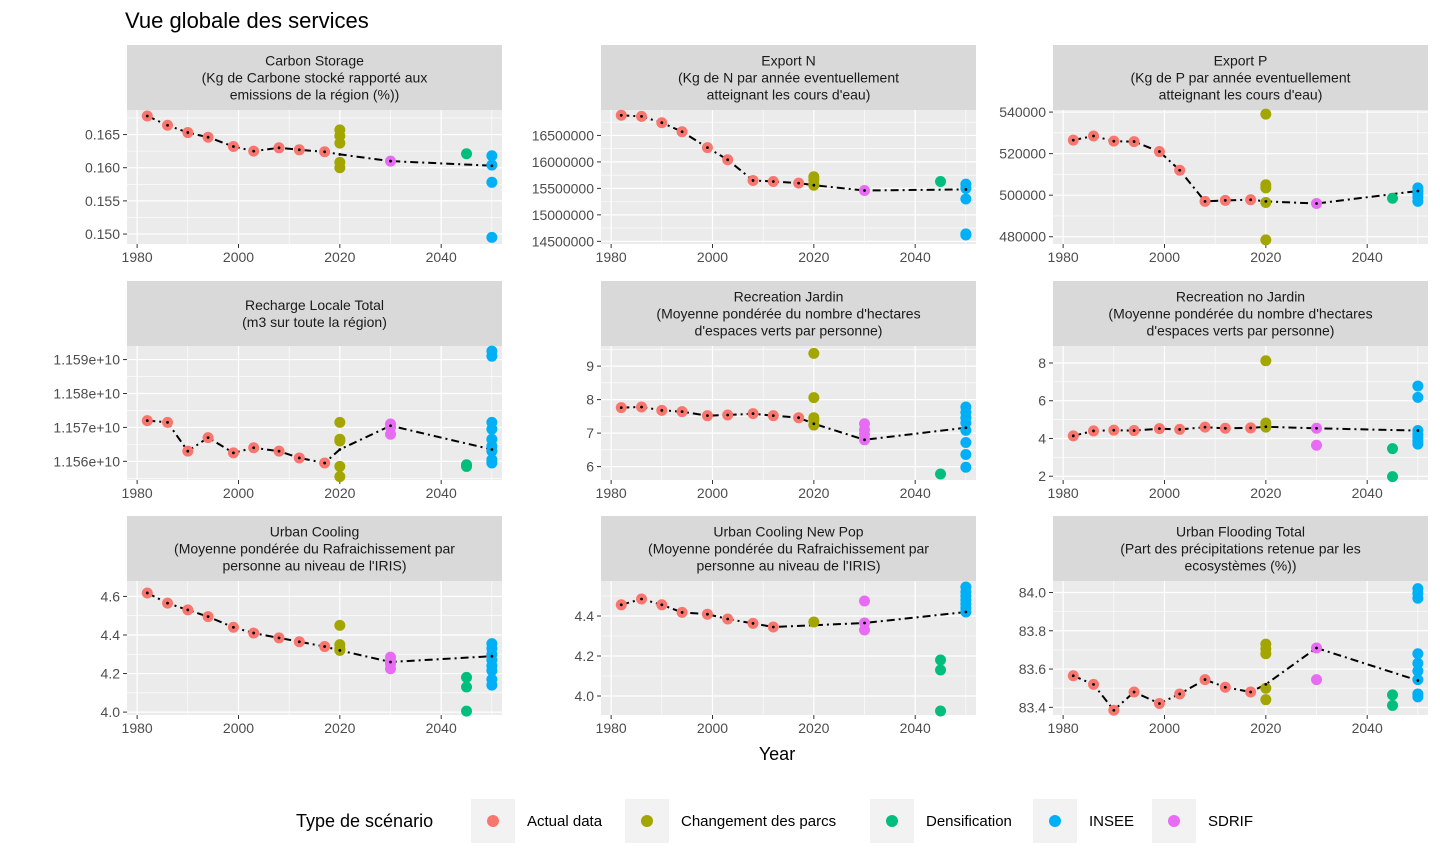 The height and width of the screenshot is (864, 1440). Describe the element at coordinates (1241, 61) in the screenshot. I see `strip-line: Export P` at that location.